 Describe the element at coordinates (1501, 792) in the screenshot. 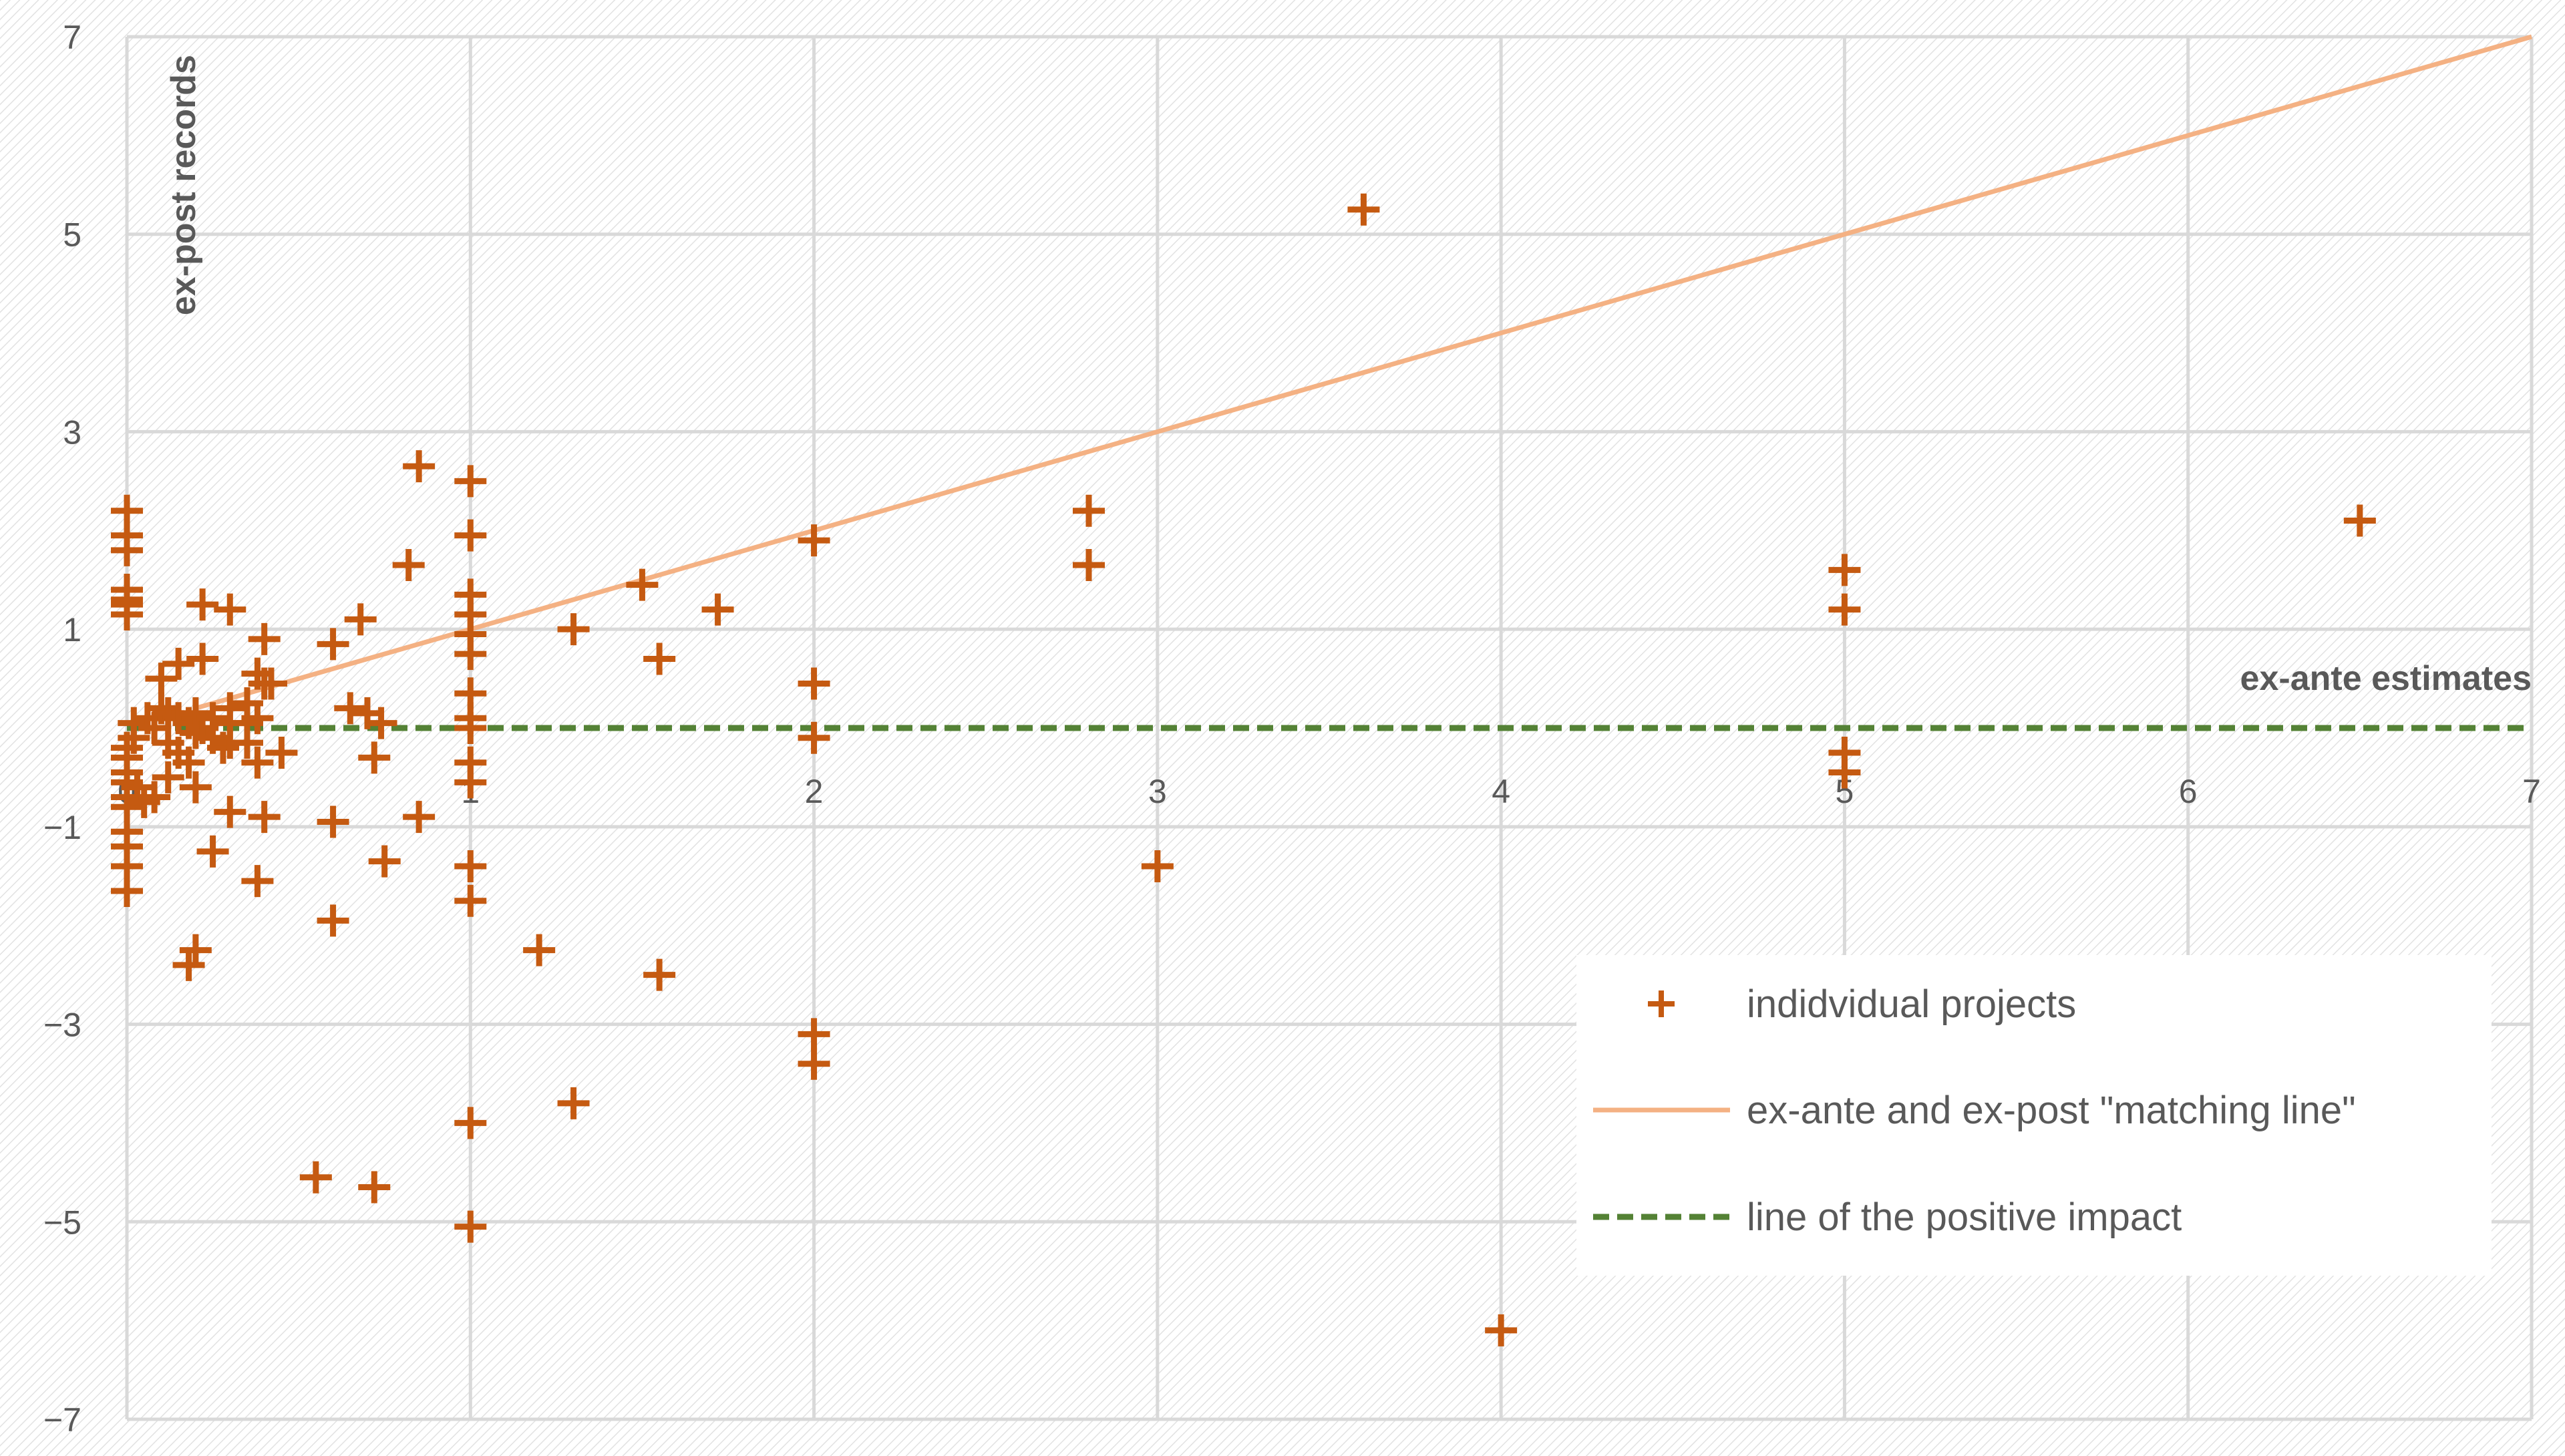

I see `x-tick-label: 4` at that location.